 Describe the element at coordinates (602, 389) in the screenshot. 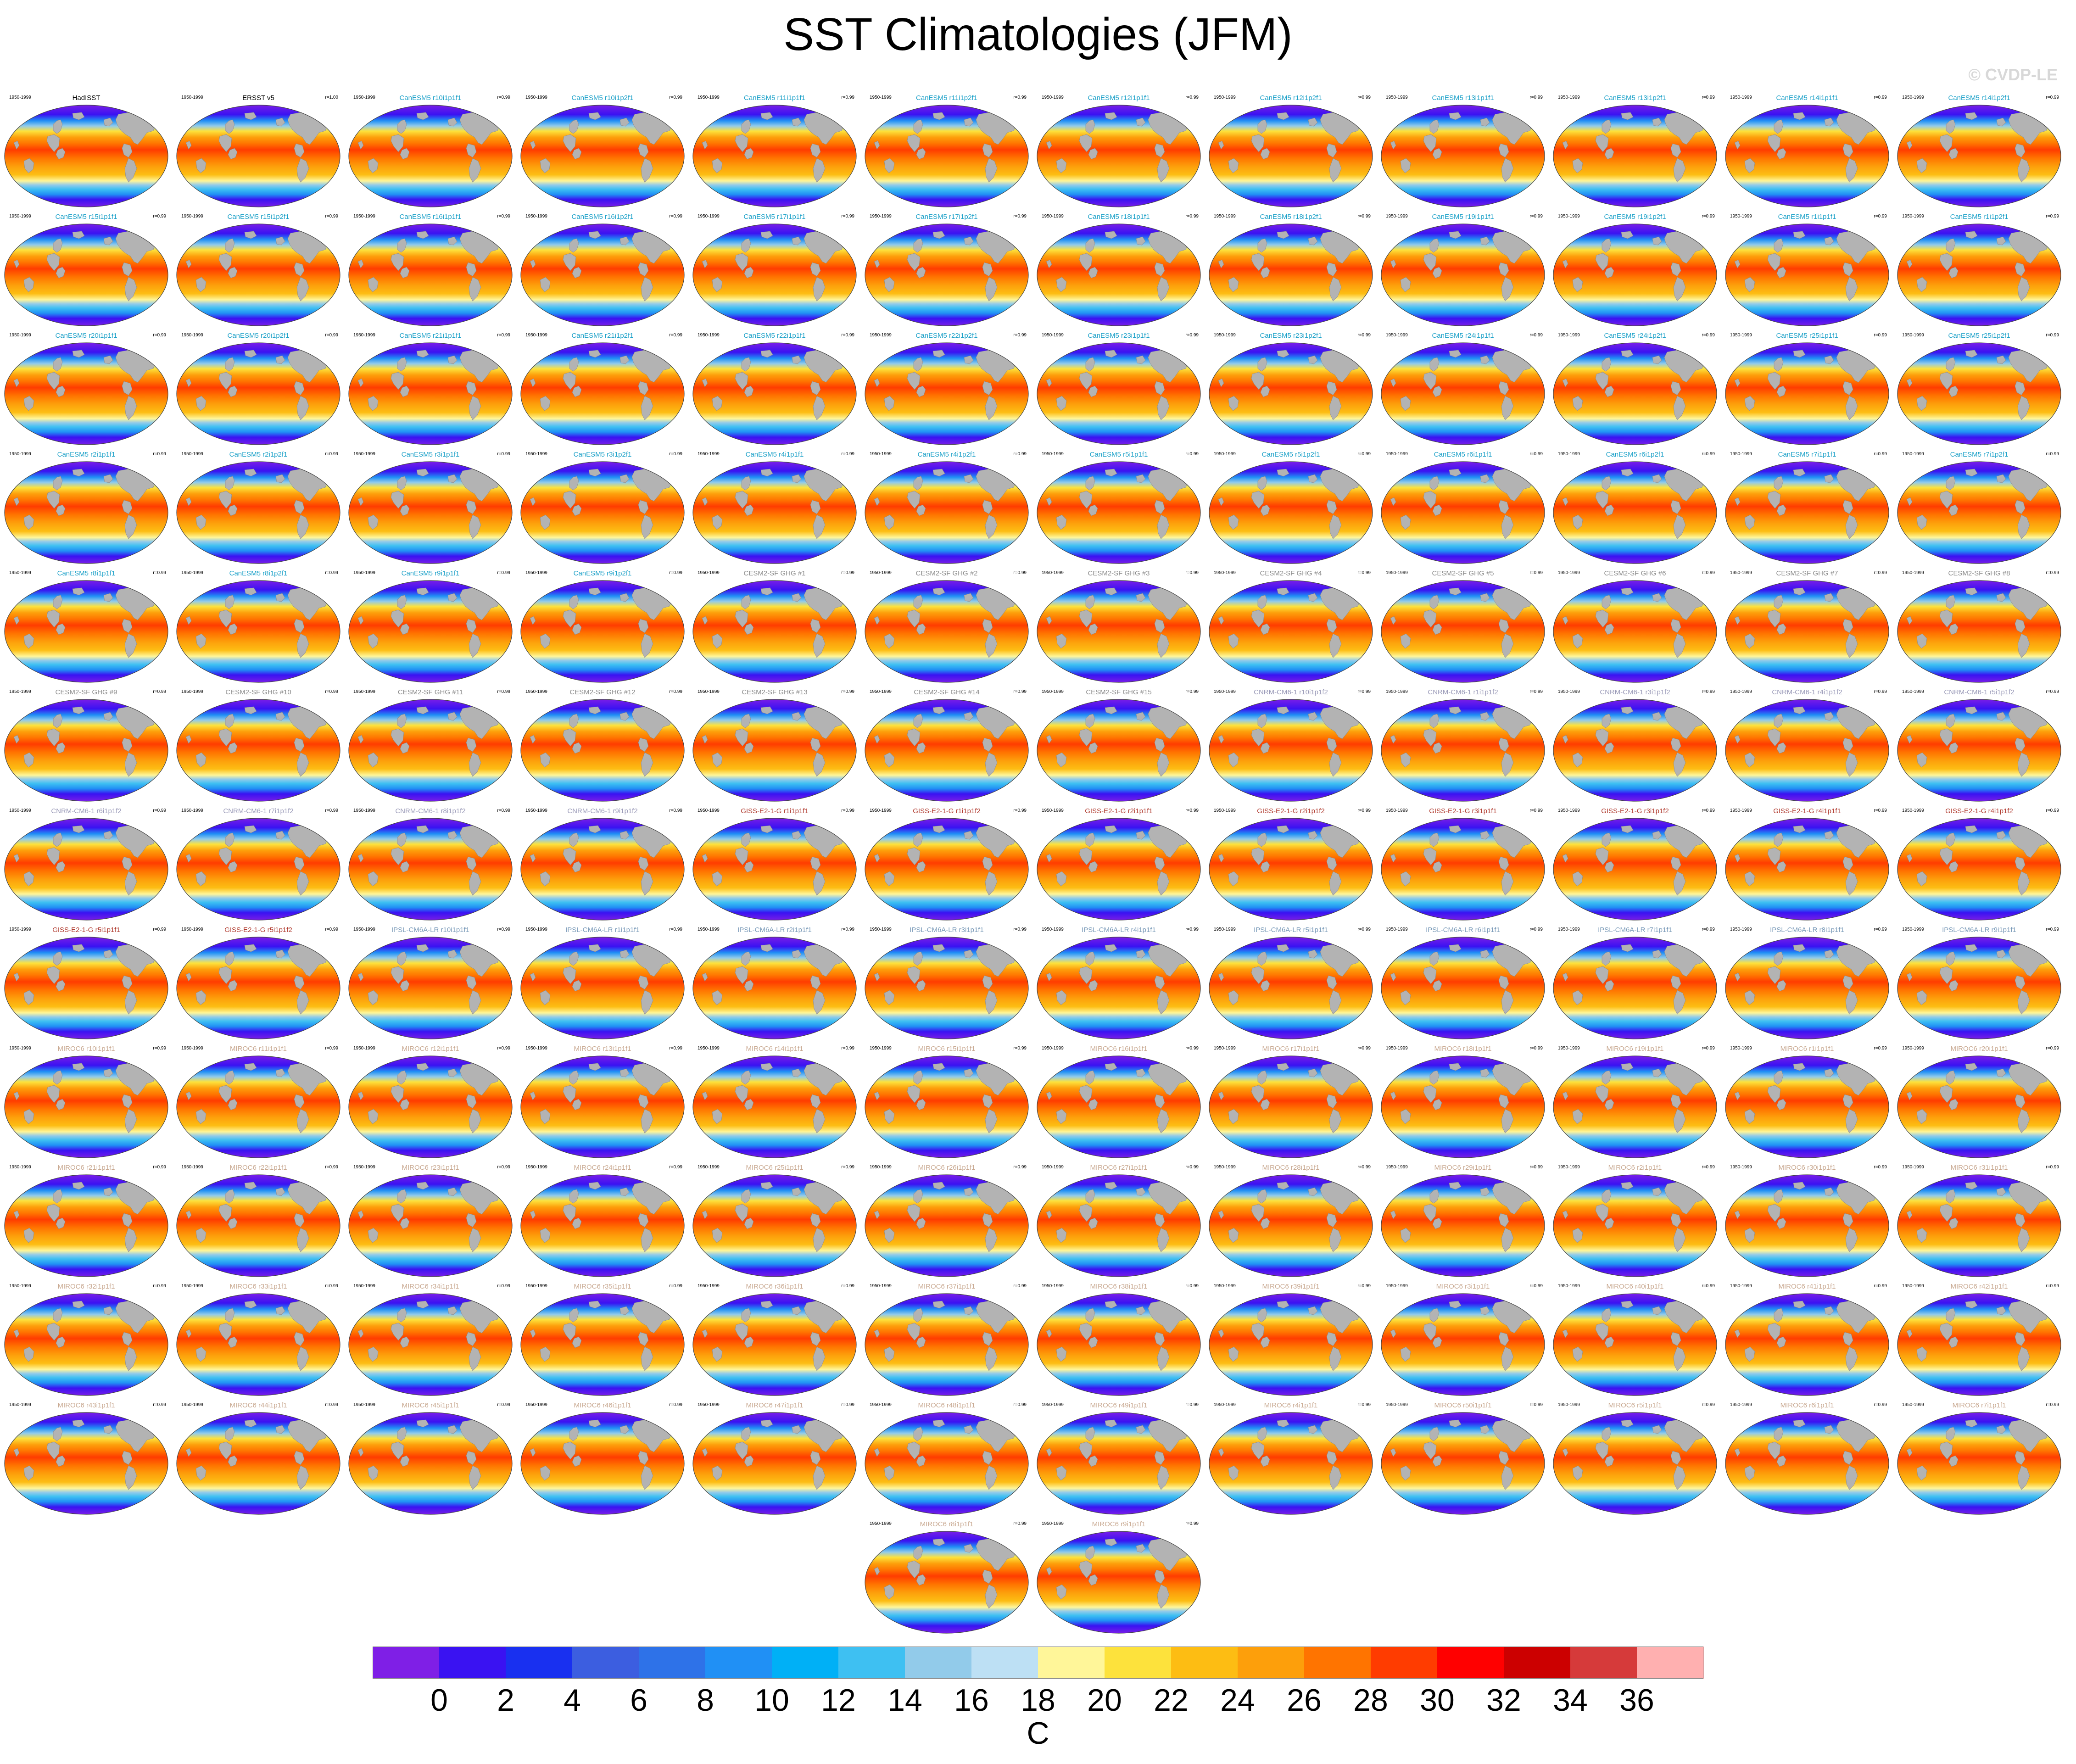

I see `map-panel: 1950-1999 CanESM5 r21i1p2f1 r=0.99` at that location.